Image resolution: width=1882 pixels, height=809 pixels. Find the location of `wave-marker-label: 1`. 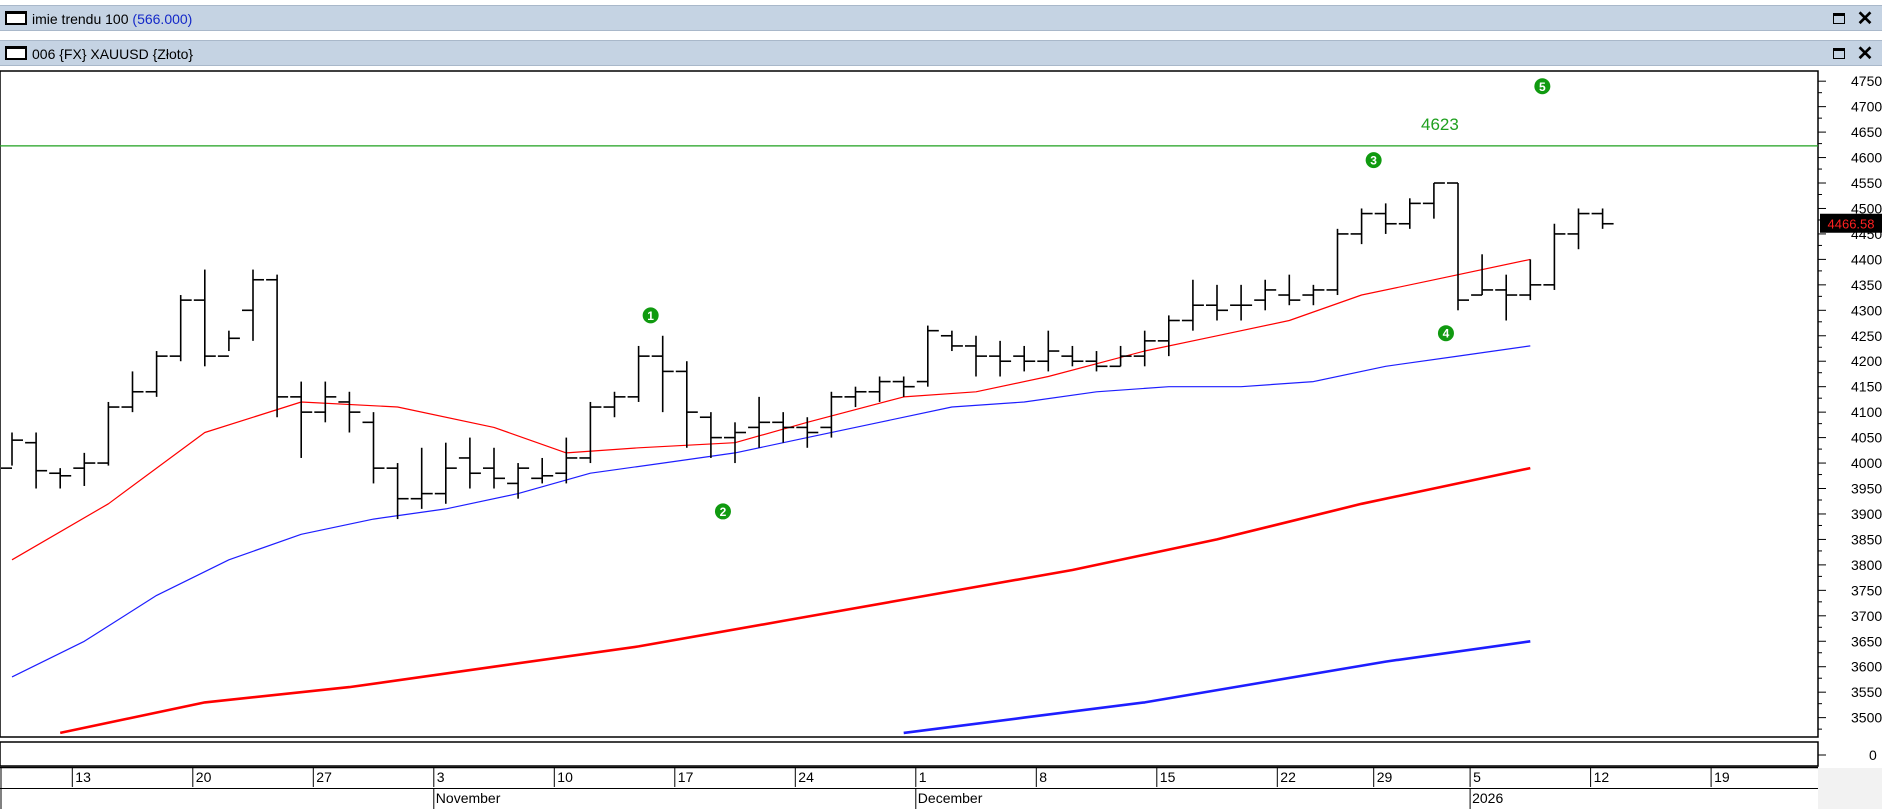

wave-marker-label: 1 is located at coordinates (650, 316).